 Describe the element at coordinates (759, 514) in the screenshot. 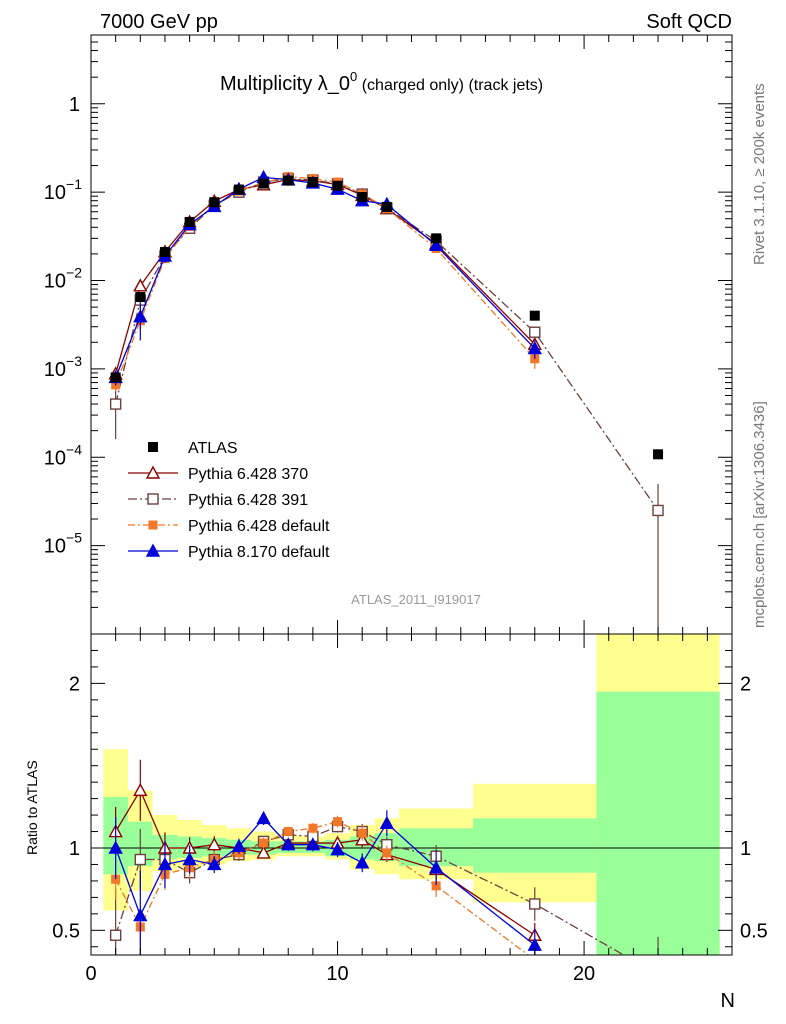

I see `mcplots-label: mcplots.cern.ch [arXiv:1306.3436]` at that location.